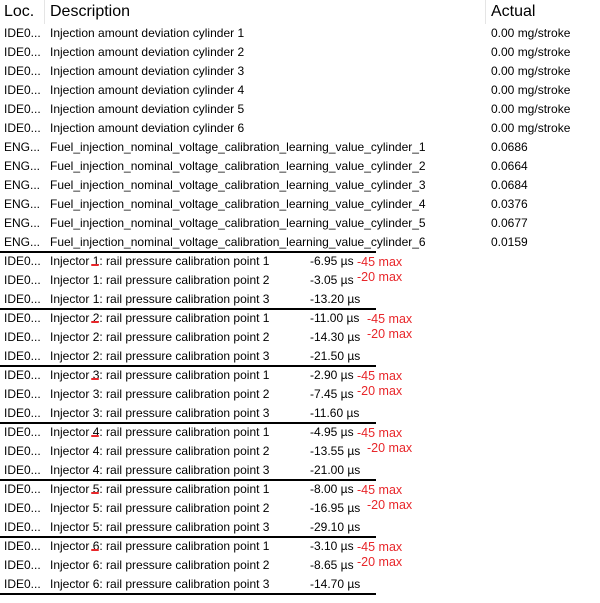 The height and width of the screenshot is (603, 600). What do you see at coordinates (90, 11) in the screenshot?
I see `header-description: Description` at bounding box center [90, 11].